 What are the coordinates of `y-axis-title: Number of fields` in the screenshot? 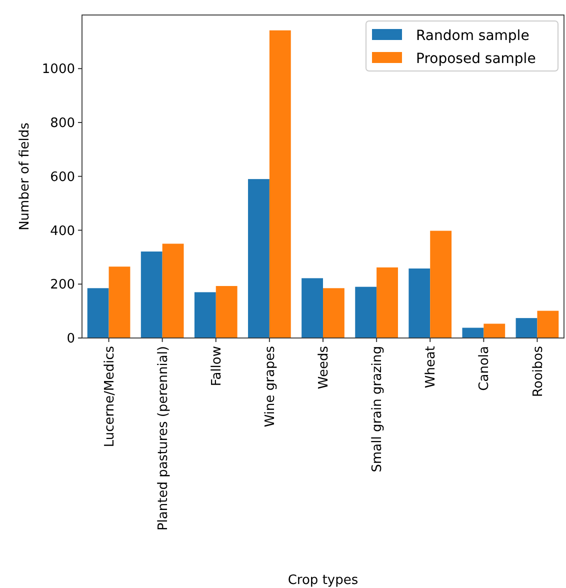 It's located at (25, 176).